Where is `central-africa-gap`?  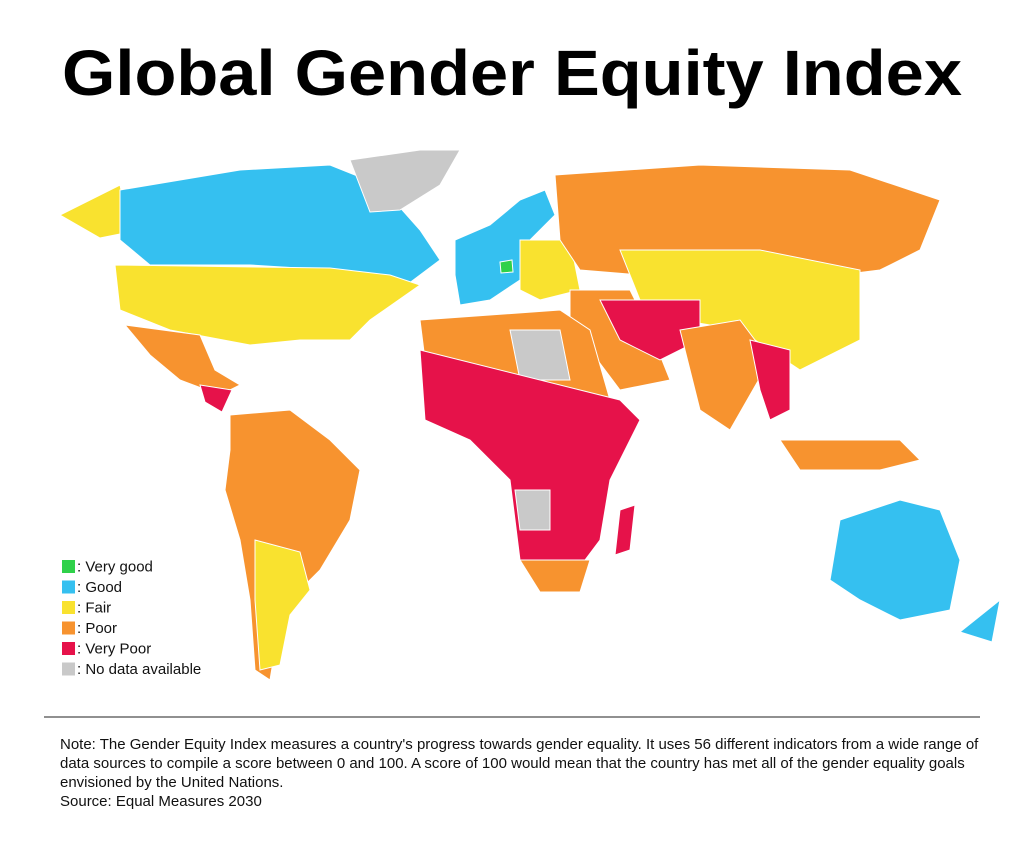 central-africa-gap is located at coordinates (532, 510).